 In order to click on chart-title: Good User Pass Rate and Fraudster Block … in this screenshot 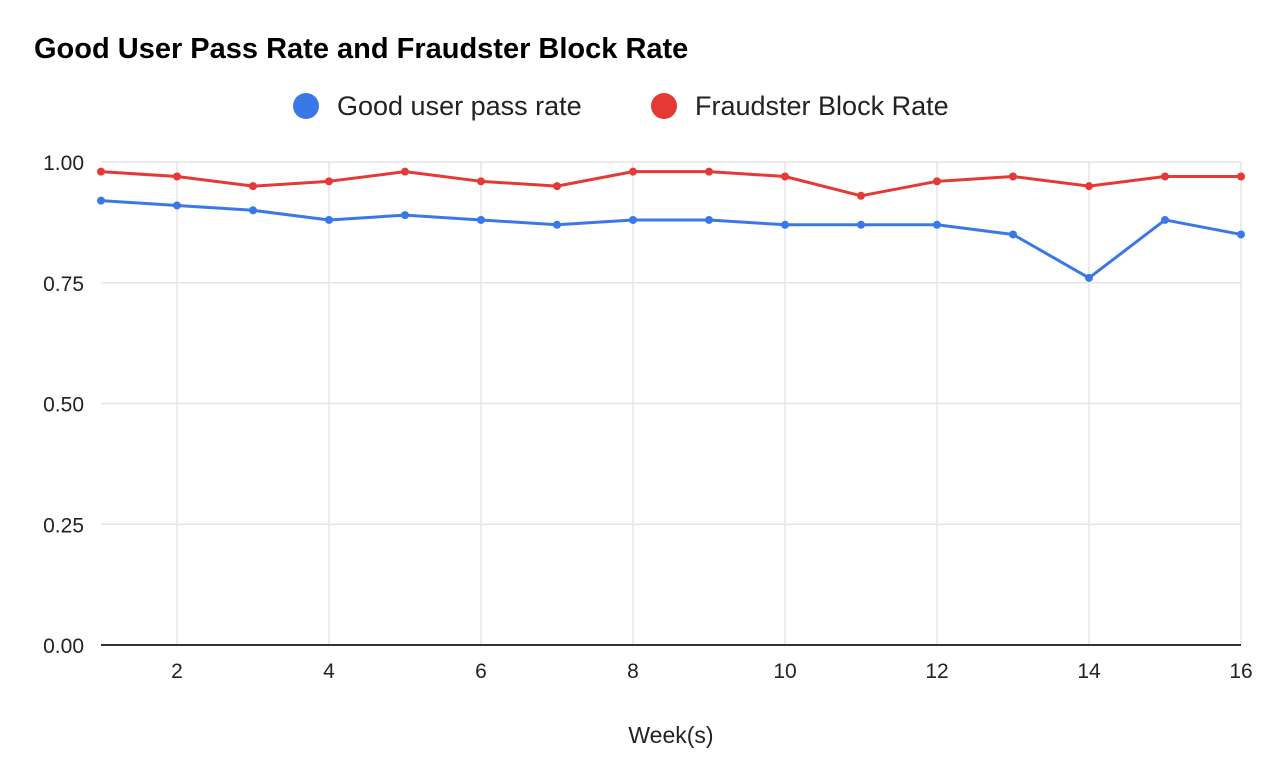, I will do `click(361, 49)`.